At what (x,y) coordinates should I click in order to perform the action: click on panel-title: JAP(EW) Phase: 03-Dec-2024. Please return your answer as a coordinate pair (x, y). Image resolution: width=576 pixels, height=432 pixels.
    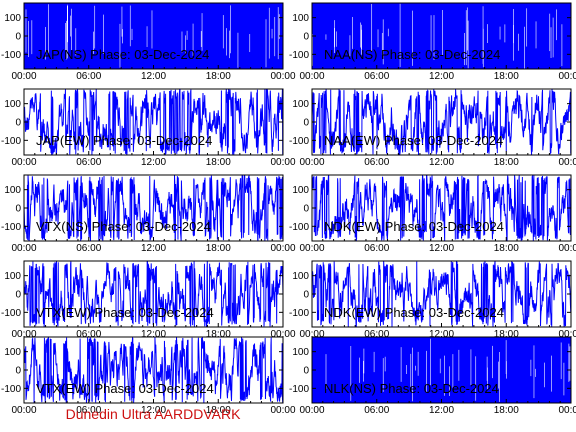
    Looking at the image, I should click on (124, 140).